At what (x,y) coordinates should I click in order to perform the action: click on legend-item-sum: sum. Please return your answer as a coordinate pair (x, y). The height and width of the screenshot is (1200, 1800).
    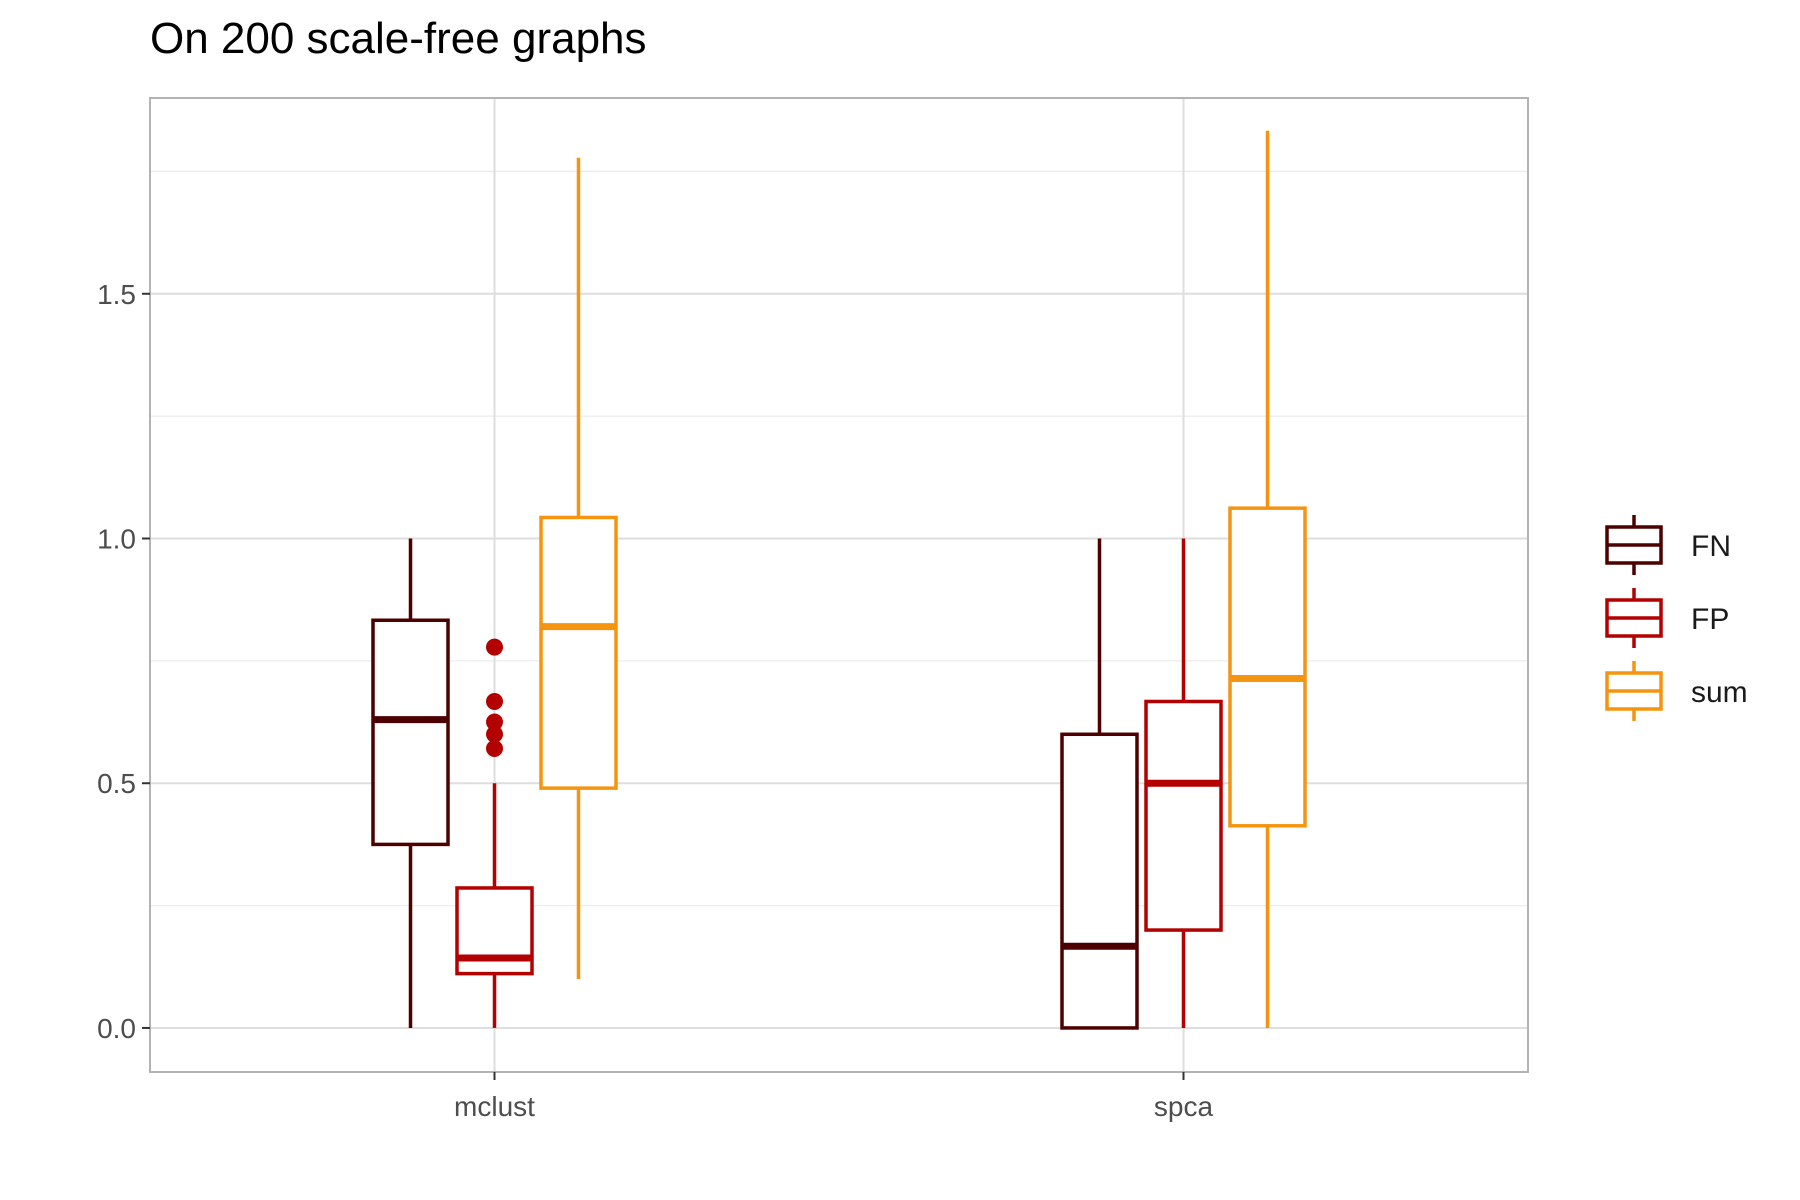
    Looking at the image, I should click on (1676, 691).